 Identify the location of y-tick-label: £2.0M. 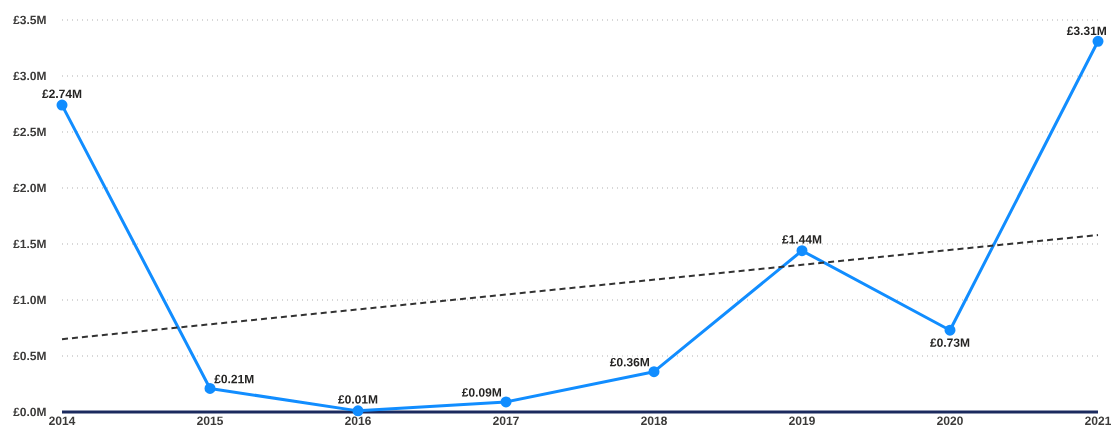
(29, 188).